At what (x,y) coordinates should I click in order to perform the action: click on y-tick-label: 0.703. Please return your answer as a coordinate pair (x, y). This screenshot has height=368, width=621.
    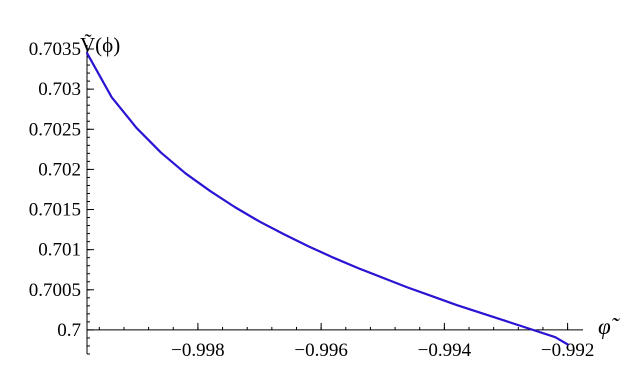
    Looking at the image, I should click on (59, 89).